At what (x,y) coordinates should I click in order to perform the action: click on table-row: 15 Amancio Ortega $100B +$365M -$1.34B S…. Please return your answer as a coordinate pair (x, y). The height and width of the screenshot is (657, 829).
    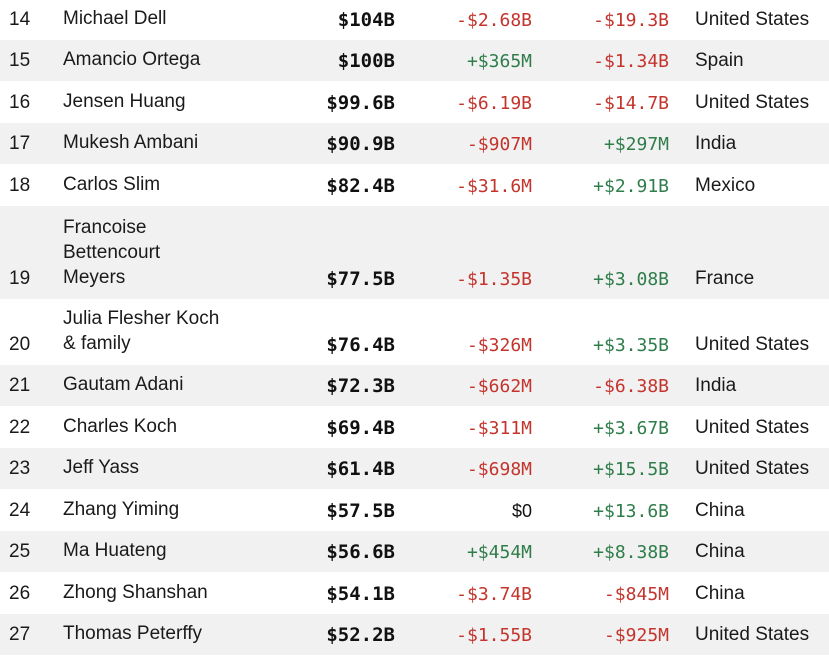
    Looking at the image, I should click on (414, 60).